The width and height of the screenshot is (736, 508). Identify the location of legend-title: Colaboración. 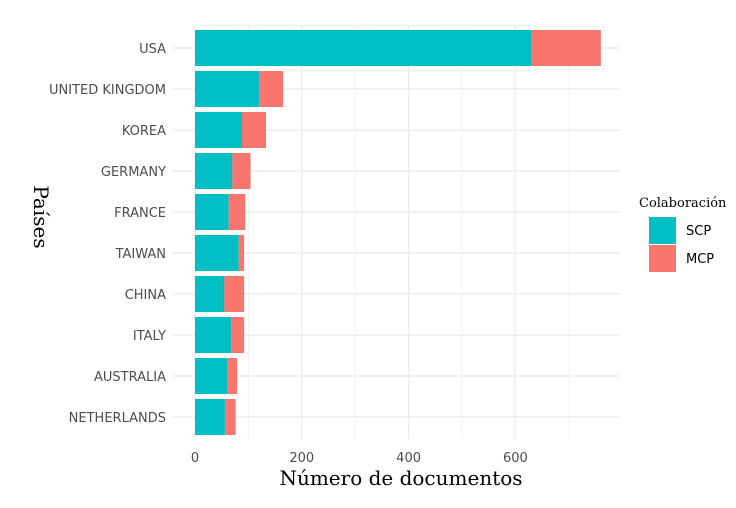
(683, 203).